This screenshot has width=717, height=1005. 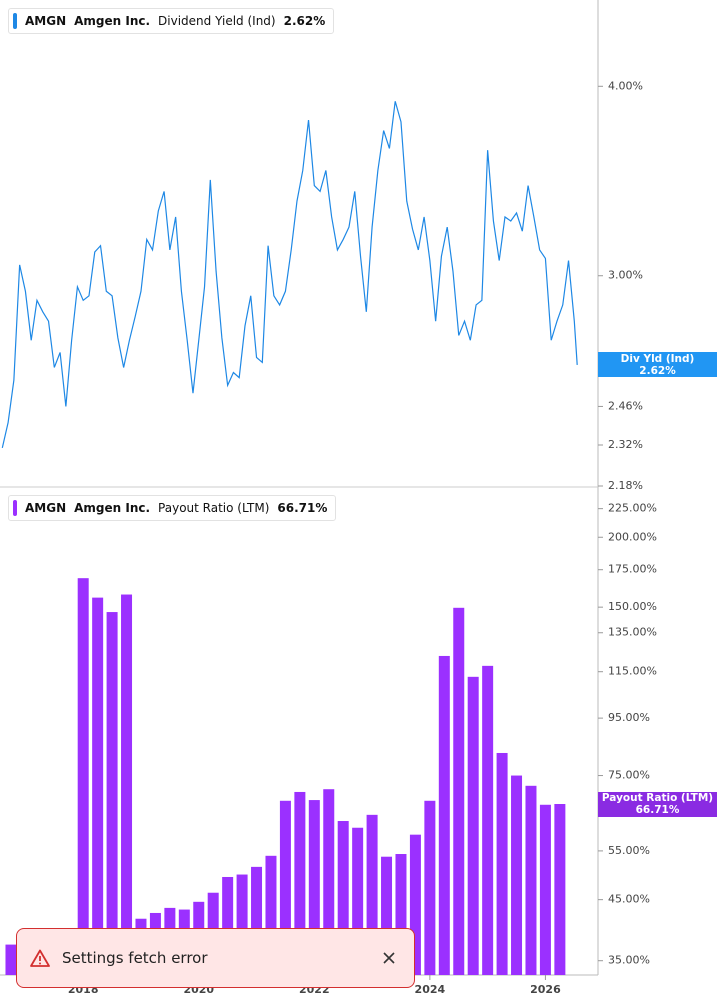 I want to click on warning-icon, so click(x=40, y=958).